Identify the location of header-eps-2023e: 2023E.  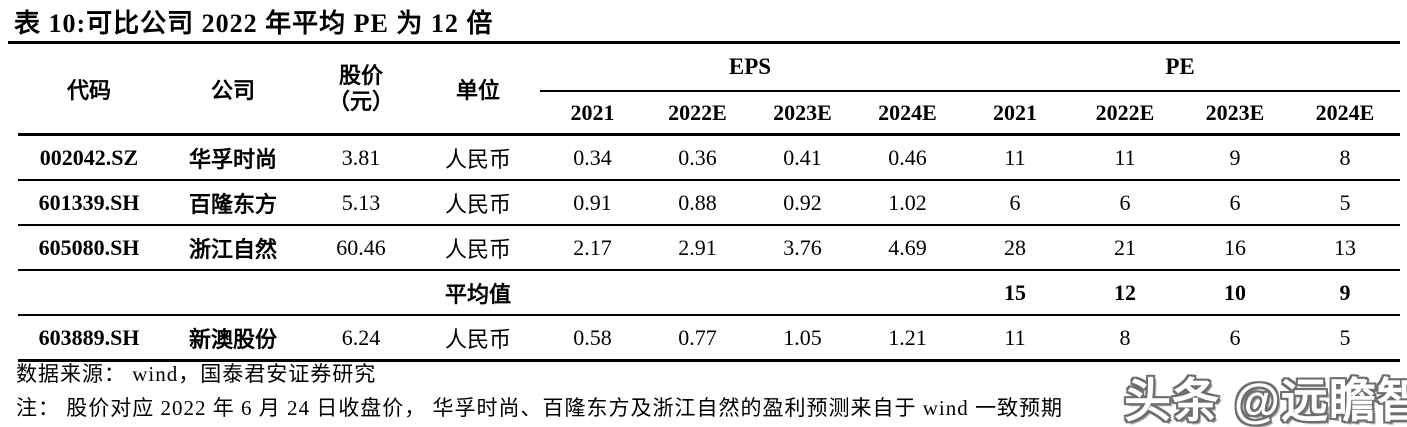
(802, 113).